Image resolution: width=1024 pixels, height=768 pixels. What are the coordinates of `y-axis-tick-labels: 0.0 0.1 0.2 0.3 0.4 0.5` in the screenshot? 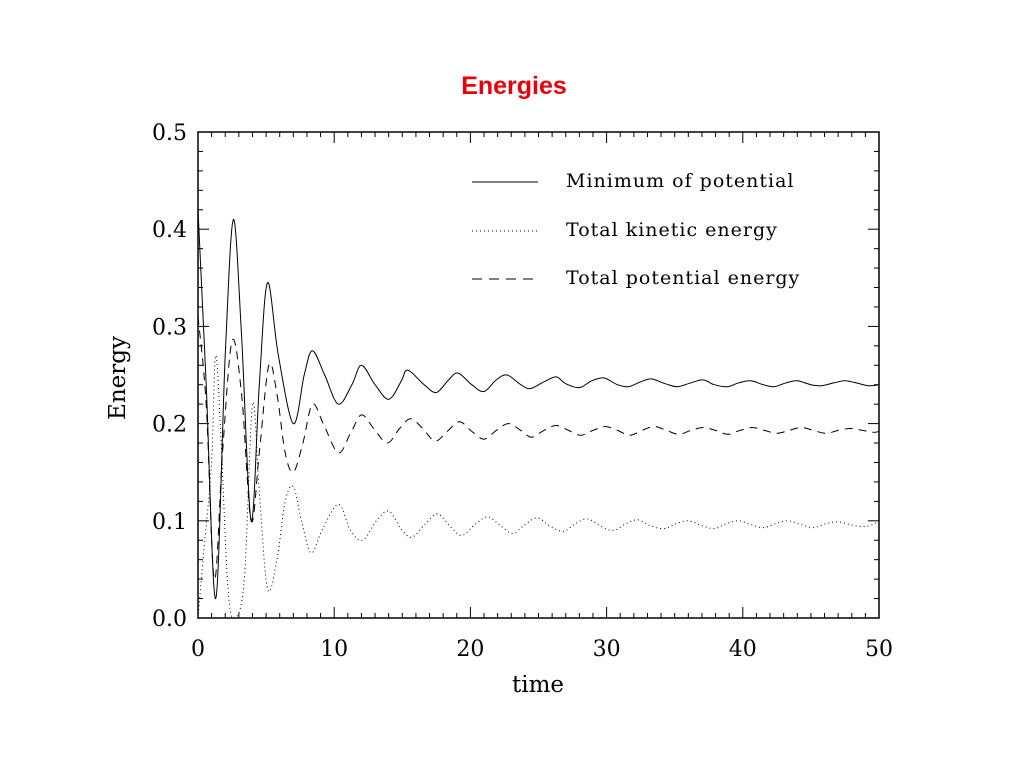 It's located at (169, 376).